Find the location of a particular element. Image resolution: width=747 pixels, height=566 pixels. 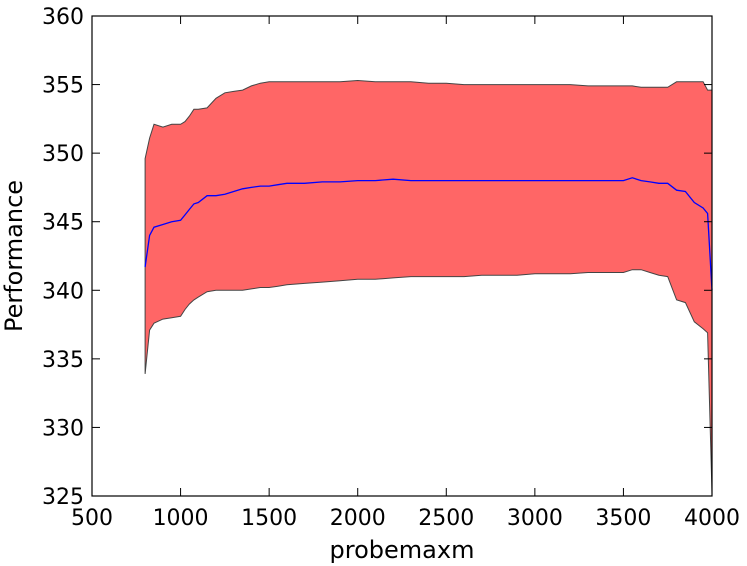

y-tick-label: 335 is located at coordinates (63, 360).